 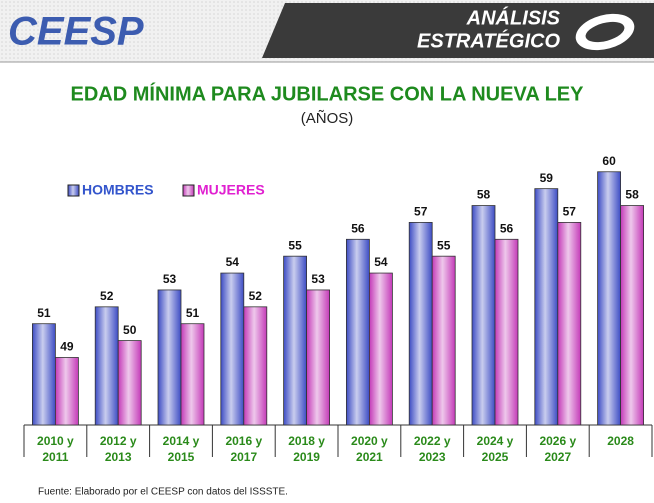 I want to click on logo: CEESP, so click(x=76, y=32).